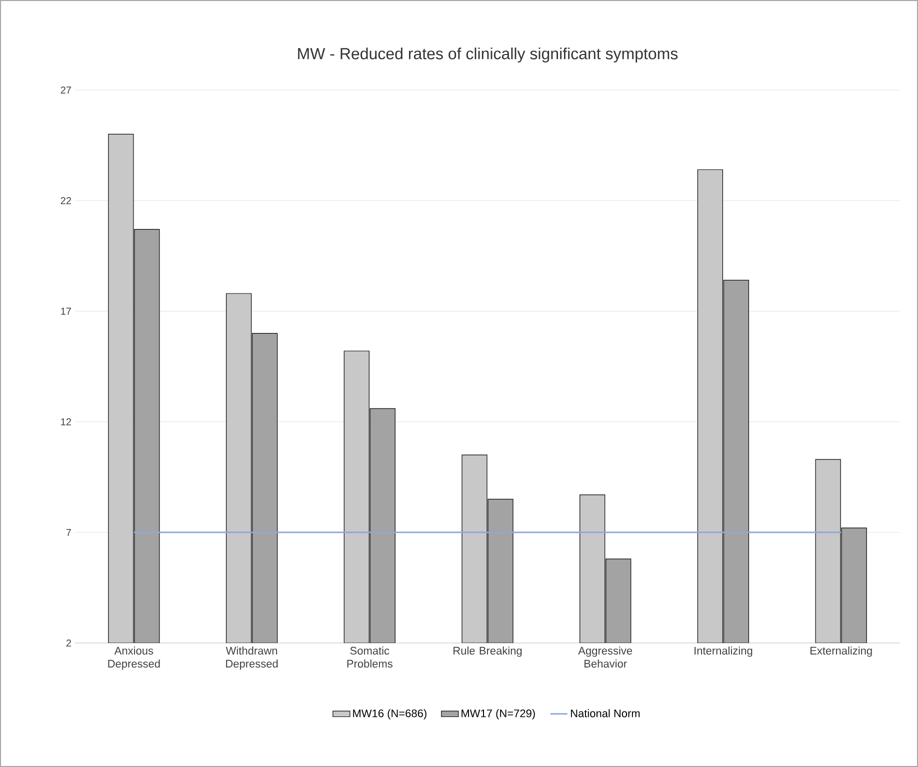 The width and height of the screenshot is (918, 767). I want to click on x-tick-label: Externalizing, so click(841, 651).